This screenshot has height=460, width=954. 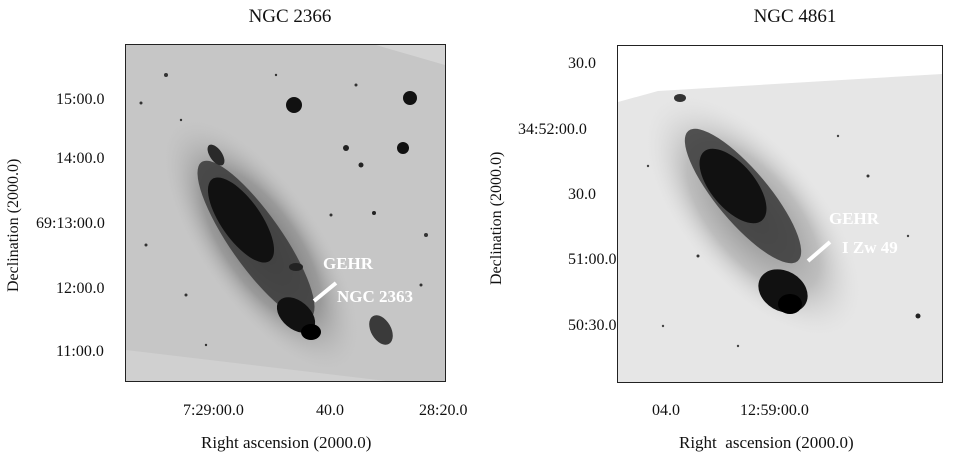 I want to click on panel2-xtick: 12:59:00.0, so click(x=774, y=410).